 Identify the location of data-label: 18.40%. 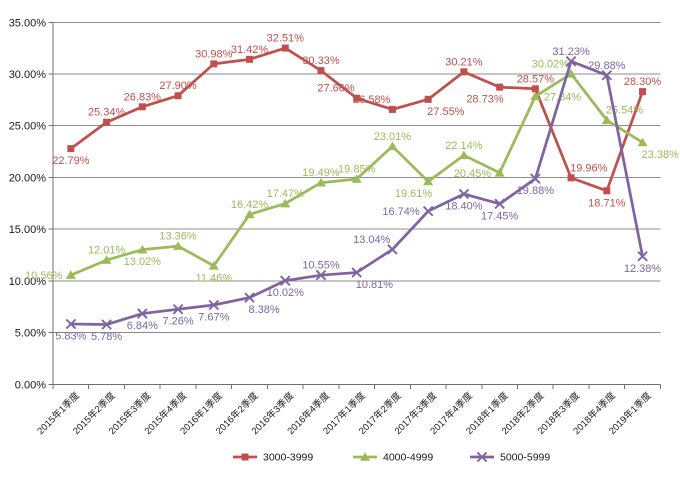
(464, 206).